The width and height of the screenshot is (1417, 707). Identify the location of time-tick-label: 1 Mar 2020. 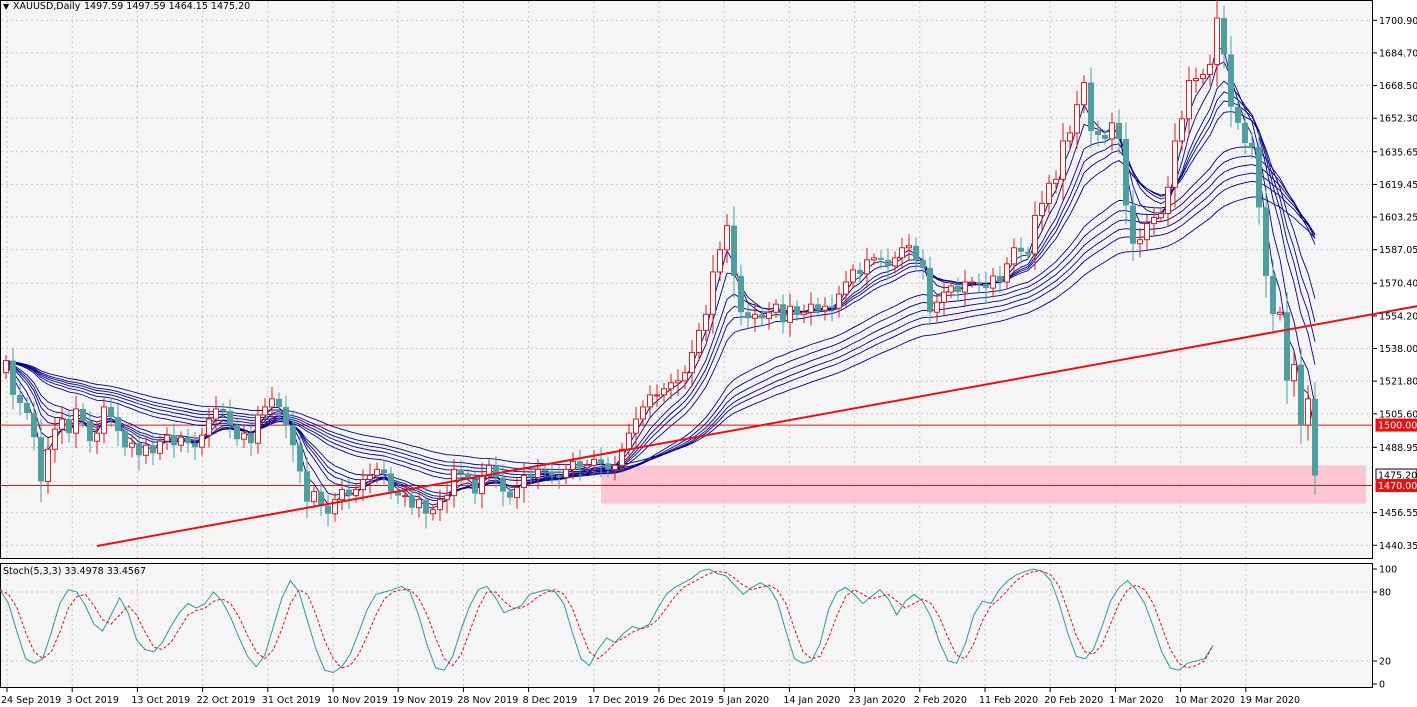
(1136, 700).